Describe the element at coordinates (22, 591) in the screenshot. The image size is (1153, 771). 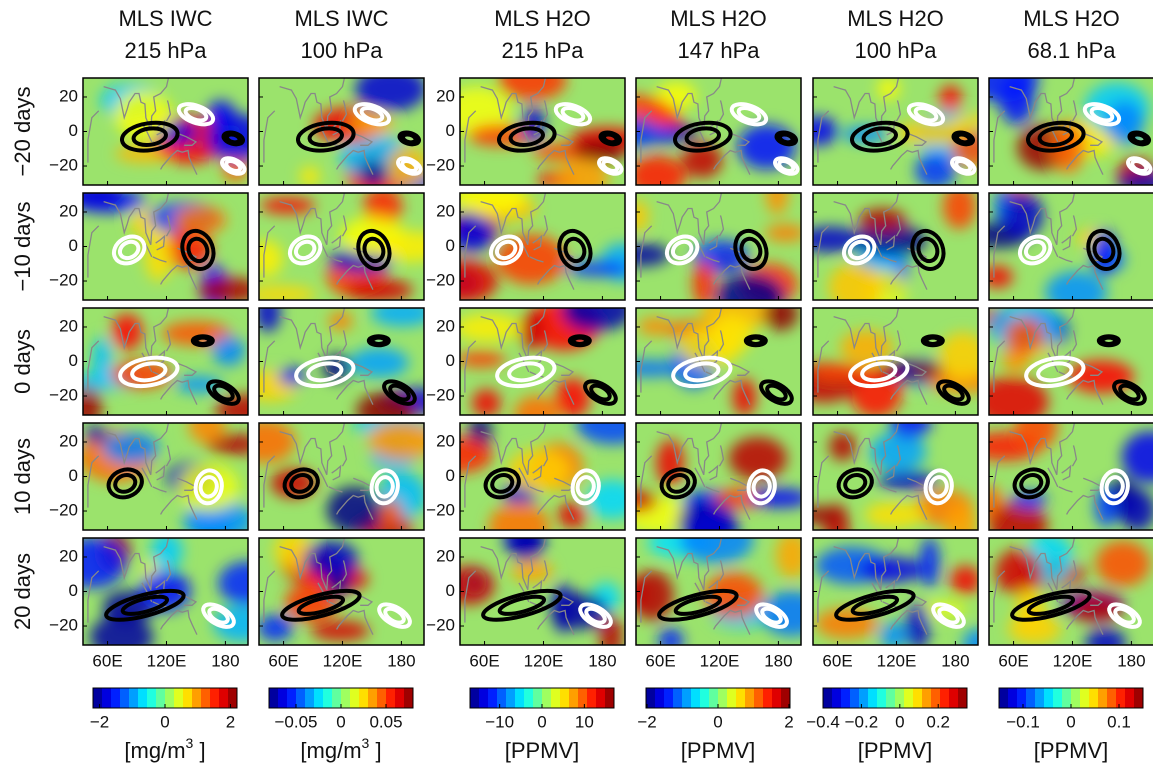
I see `row-label: 20 days` at that location.